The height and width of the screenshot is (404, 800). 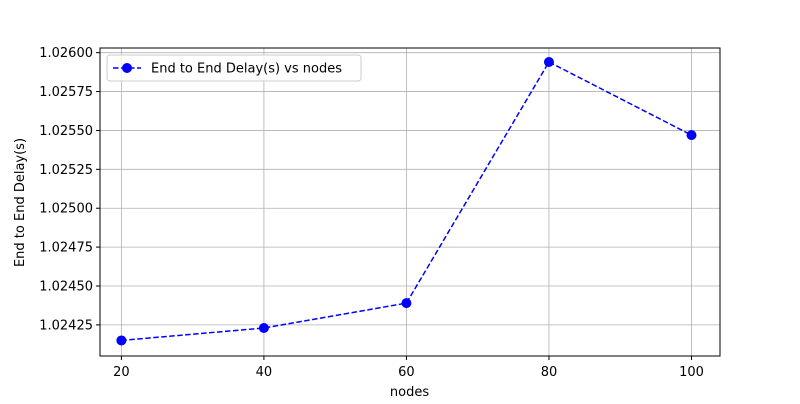 I want to click on x-tick-label: 100, so click(x=691, y=372).